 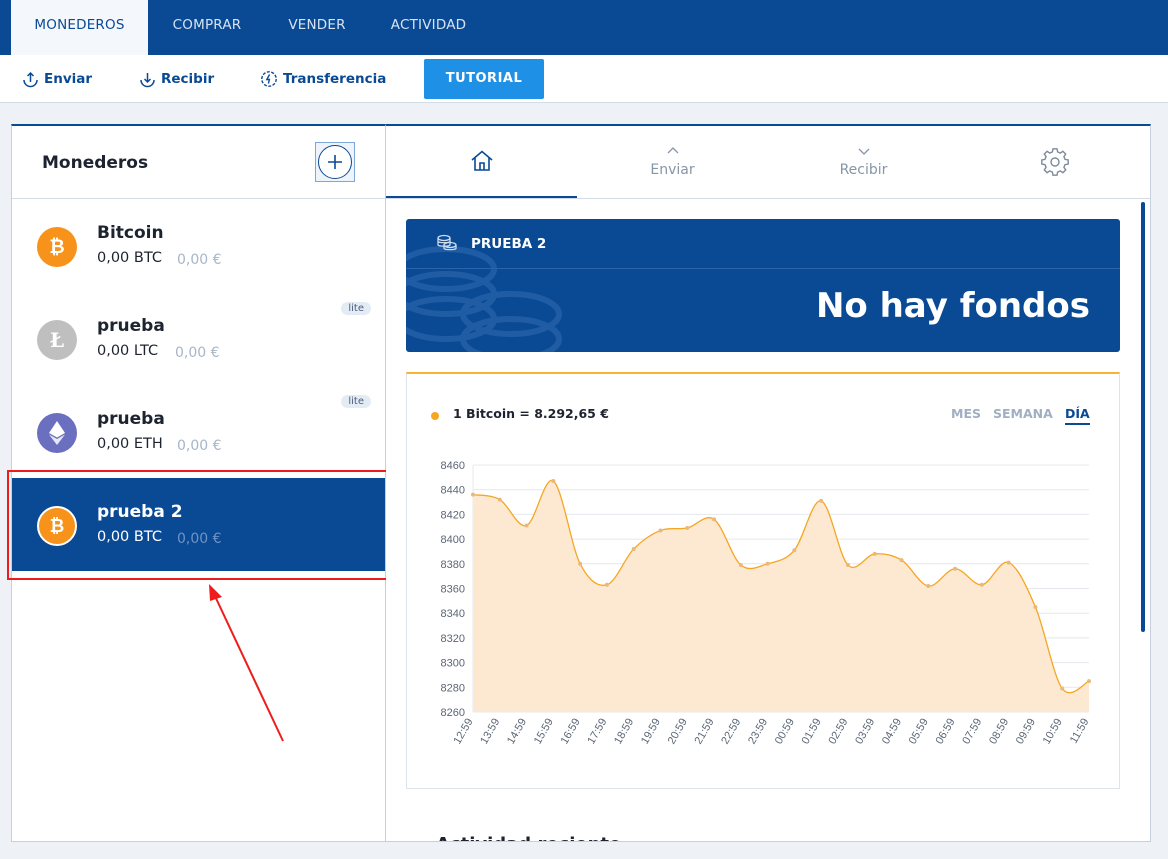 I want to click on transfer-label: Transferencia, so click(x=335, y=79).